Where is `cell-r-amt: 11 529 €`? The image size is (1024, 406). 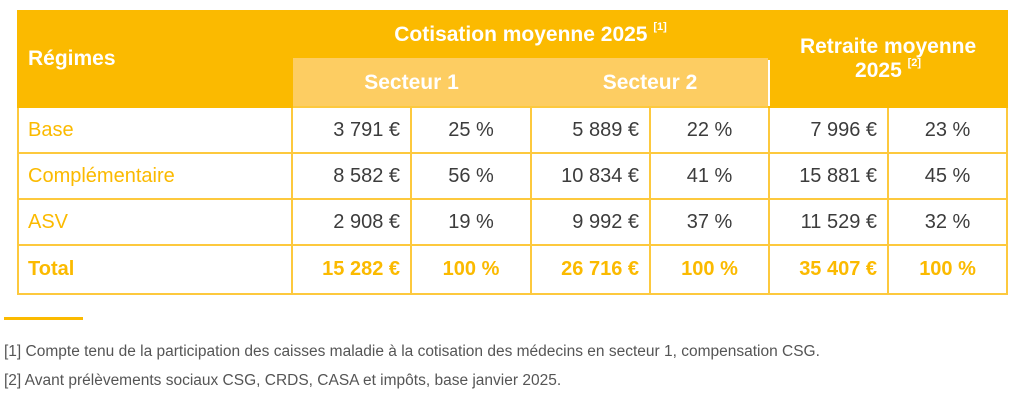 cell-r-amt: 11 529 € is located at coordinates (829, 222).